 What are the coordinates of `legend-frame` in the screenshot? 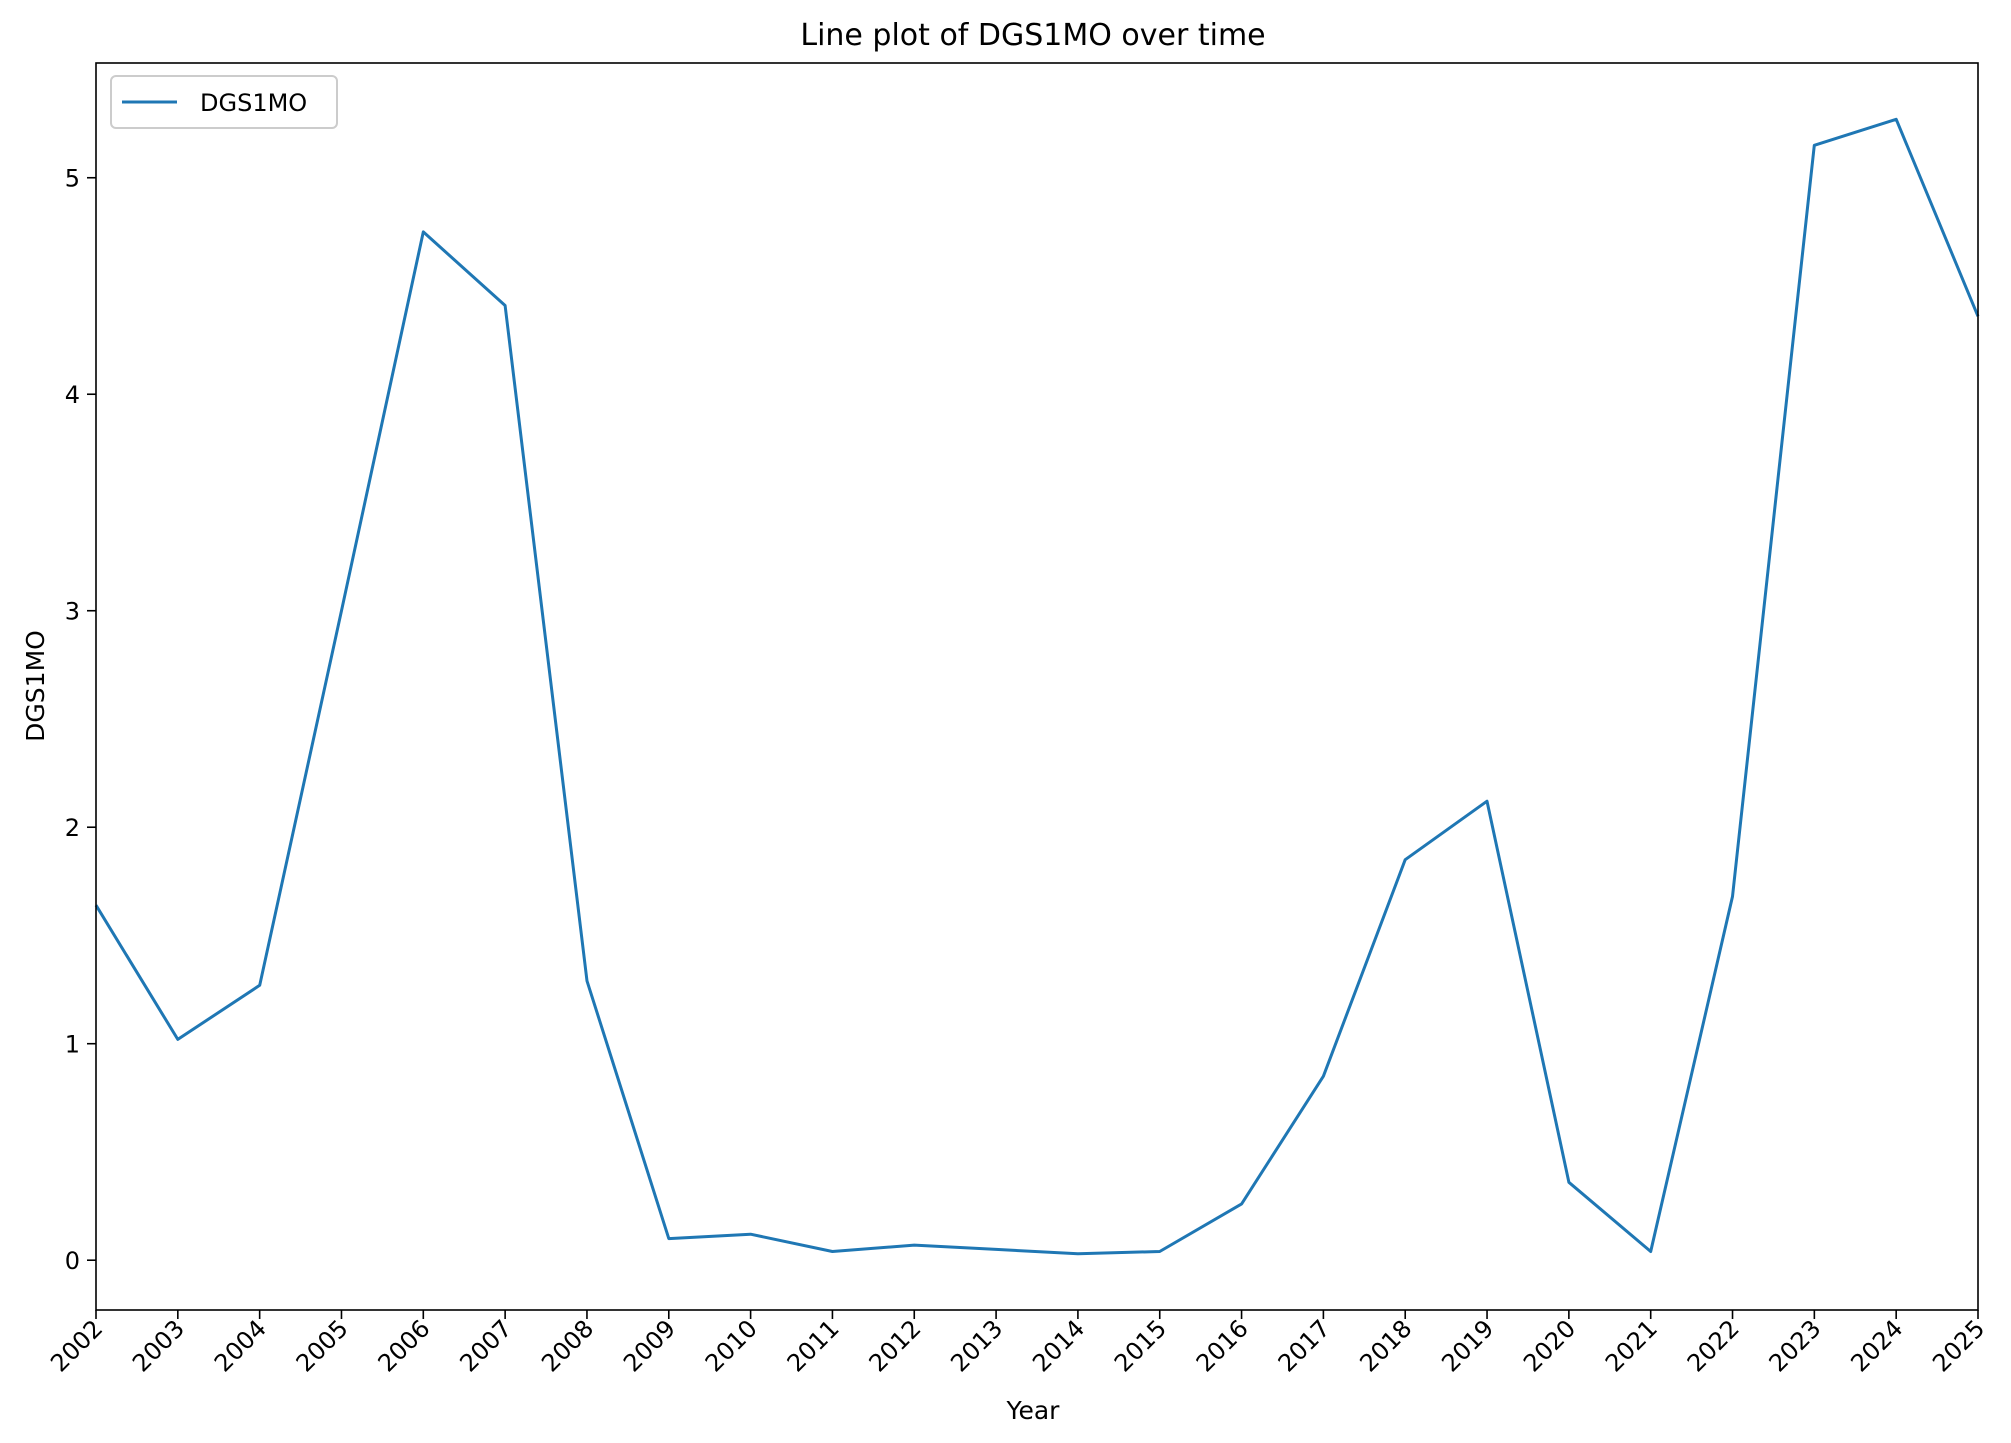 It's located at (224, 102).